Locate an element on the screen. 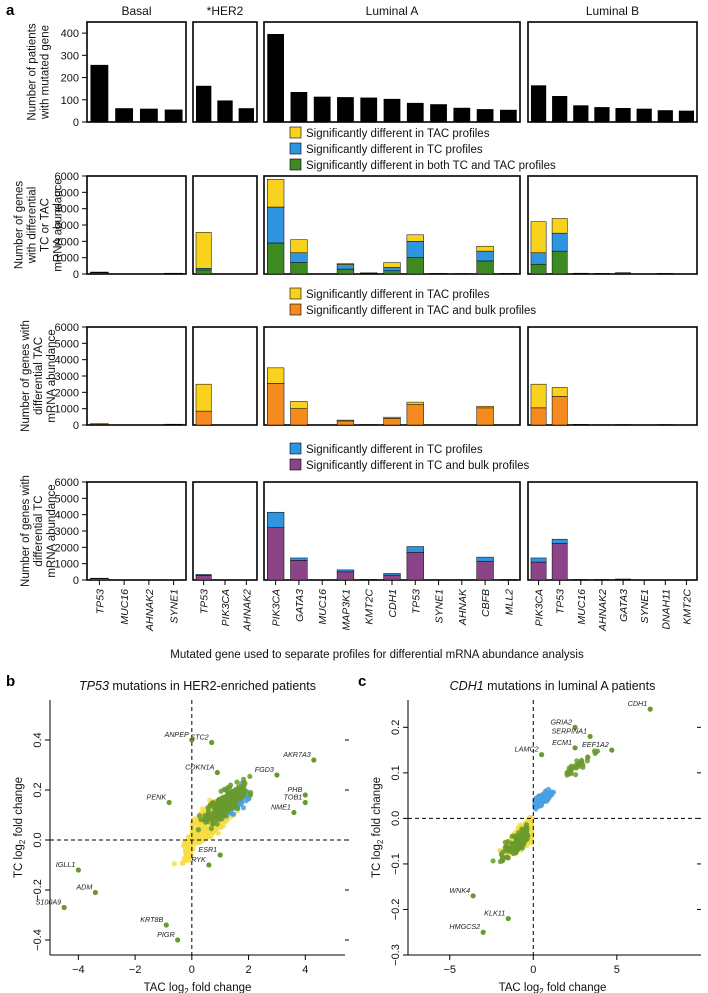  y-axis-title: TC log2 fold change is located at coordinates (20, 827).